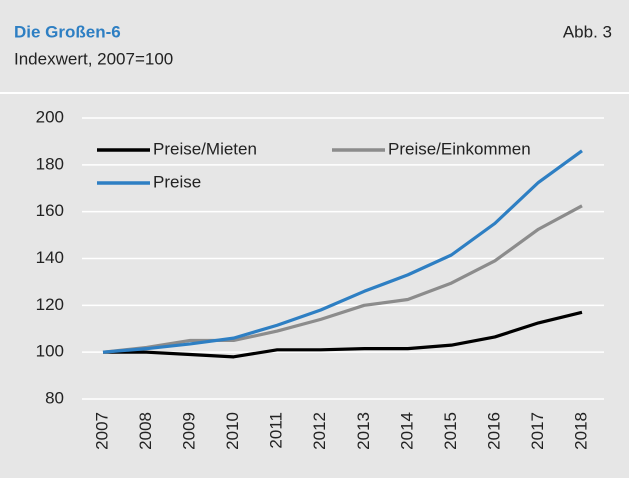  I want to click on y-tick-label: 200, so click(50, 116).